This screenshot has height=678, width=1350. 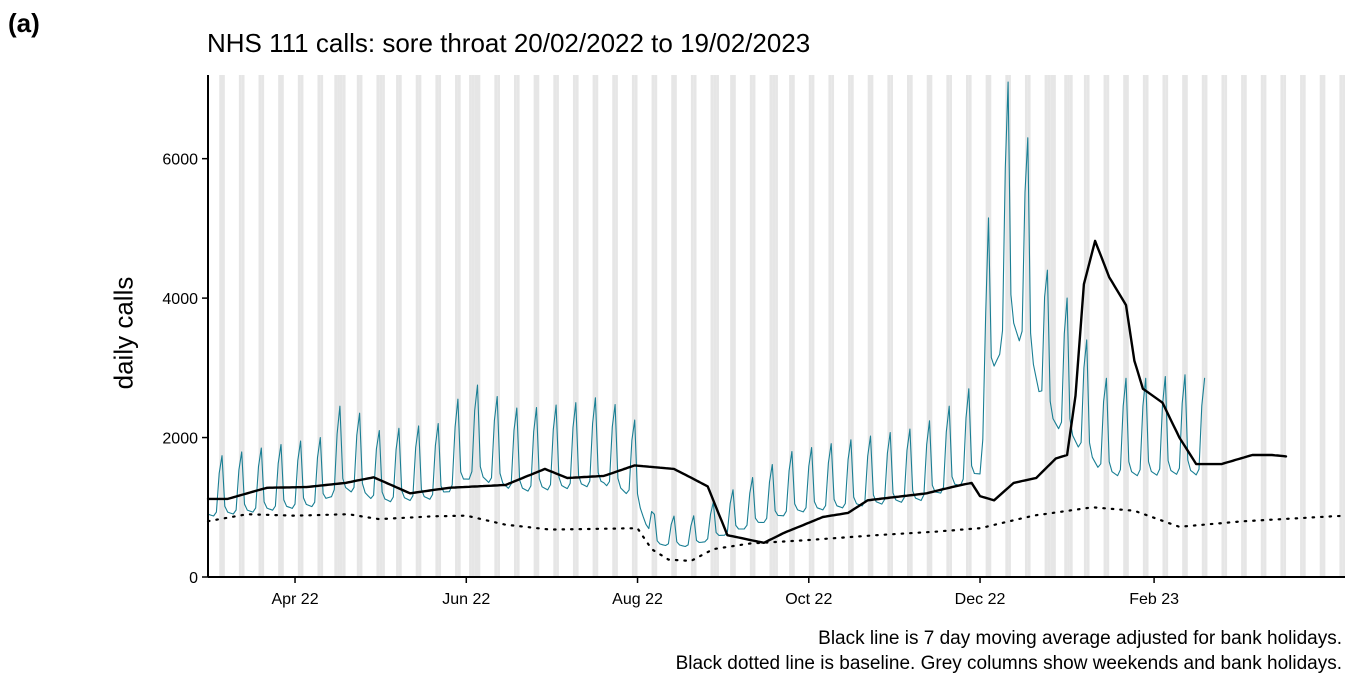 I want to click on y-tick-label: 4000, so click(x=180, y=299).